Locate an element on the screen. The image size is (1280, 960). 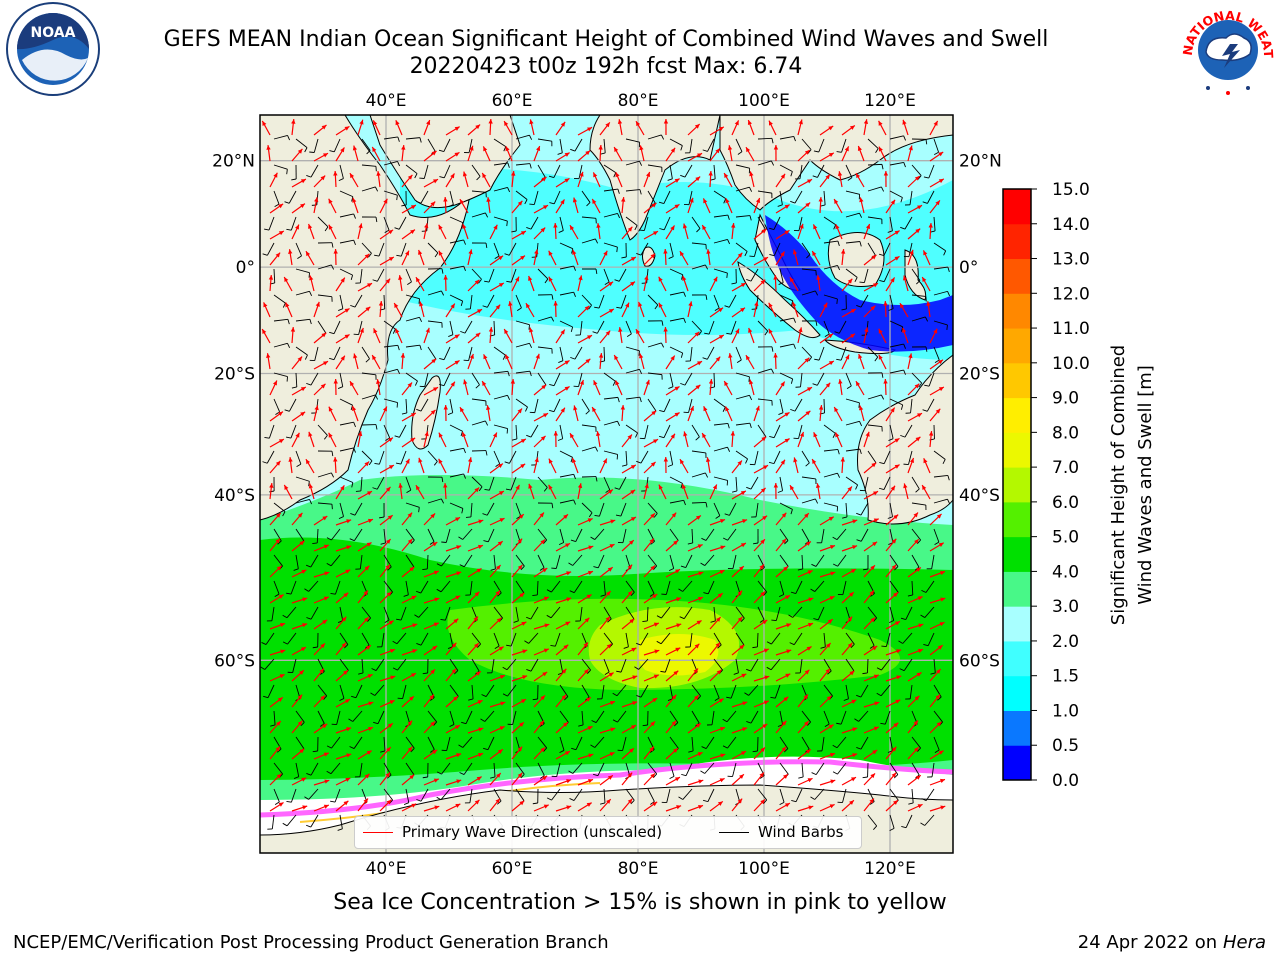
lat-tick-label-right: 20°N is located at coordinates (980, 162).